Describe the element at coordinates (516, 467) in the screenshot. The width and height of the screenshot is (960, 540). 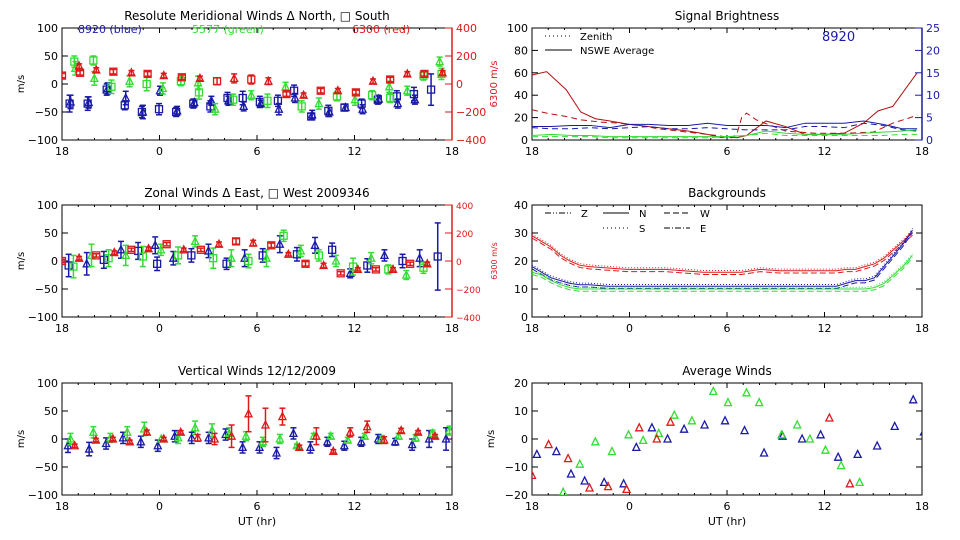
I see `y-tick-label: −10` at that location.